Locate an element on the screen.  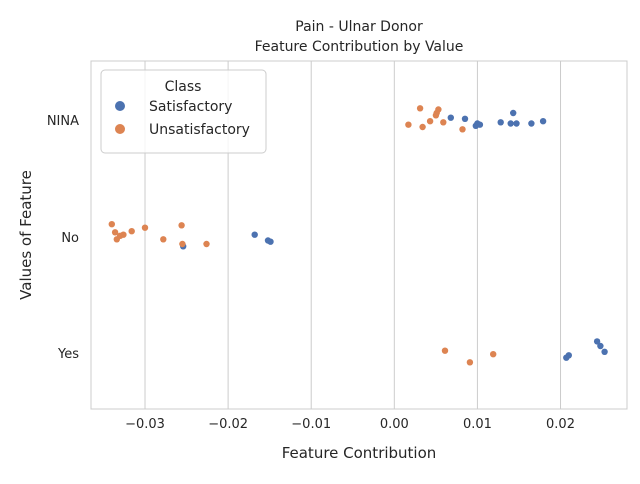
x-axis-label: Feature Contribution is located at coordinates (359, 453).